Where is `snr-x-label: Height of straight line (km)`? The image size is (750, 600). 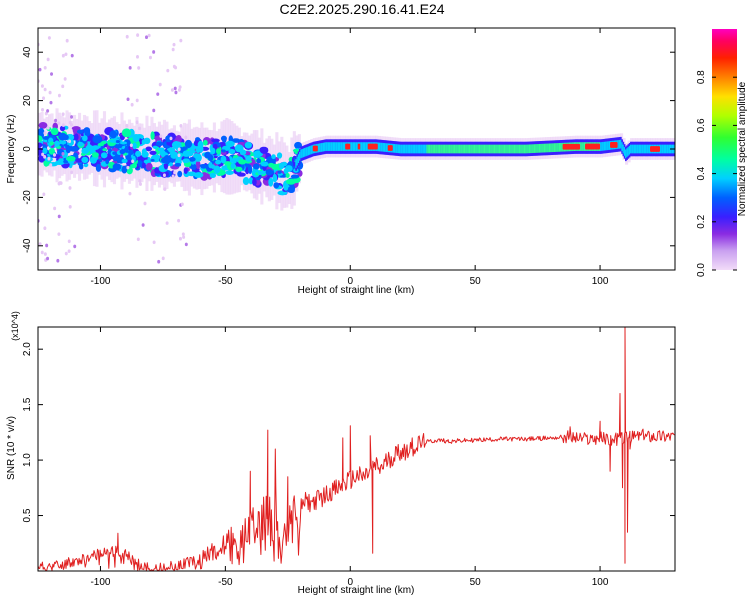
snr-x-label: Height of straight line (km) is located at coordinates (356, 590).